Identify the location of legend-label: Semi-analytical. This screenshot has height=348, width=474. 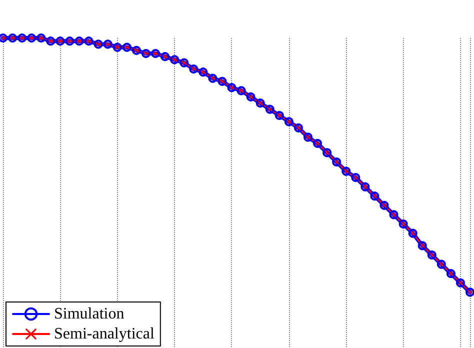
(104, 334).